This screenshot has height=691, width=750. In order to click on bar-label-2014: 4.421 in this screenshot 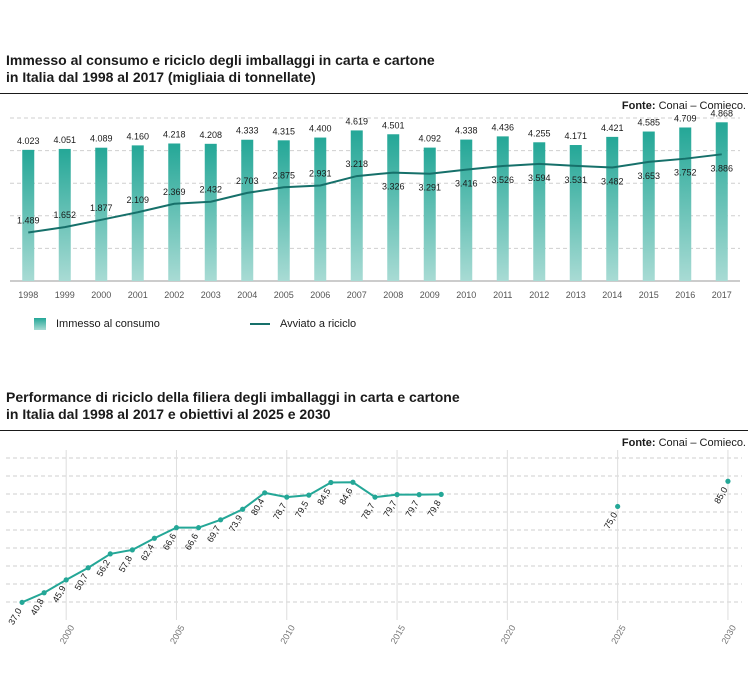, I will do `click(612, 128)`.